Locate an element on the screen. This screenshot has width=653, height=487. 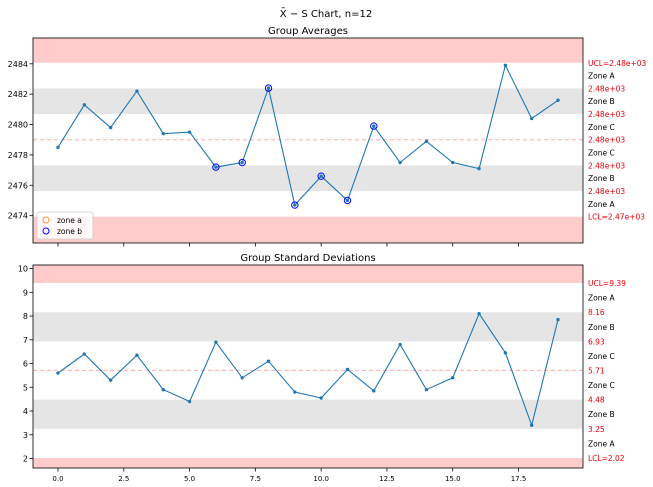
x-tick-label: 10.0 is located at coordinates (321, 479).